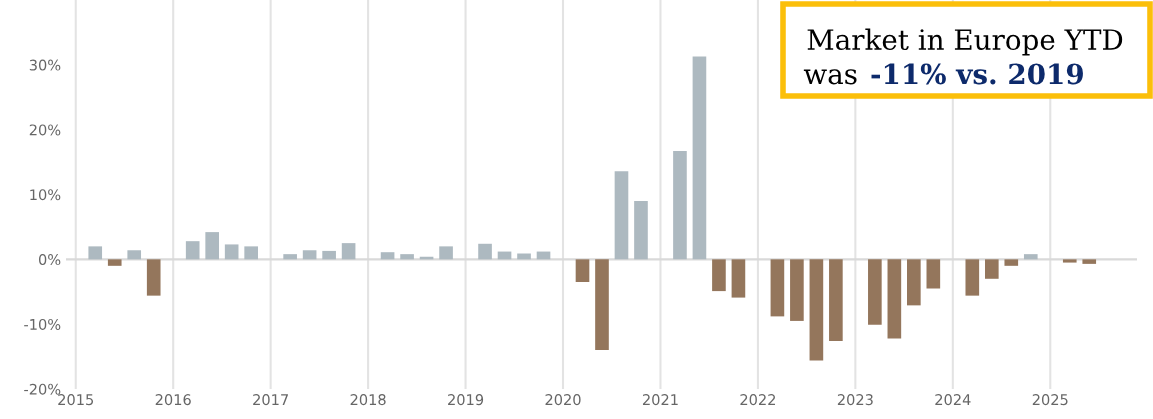 The width and height of the screenshot is (1153, 419). What do you see at coordinates (76, 400) in the screenshot?
I see `x-tick-label: 2015` at bounding box center [76, 400].